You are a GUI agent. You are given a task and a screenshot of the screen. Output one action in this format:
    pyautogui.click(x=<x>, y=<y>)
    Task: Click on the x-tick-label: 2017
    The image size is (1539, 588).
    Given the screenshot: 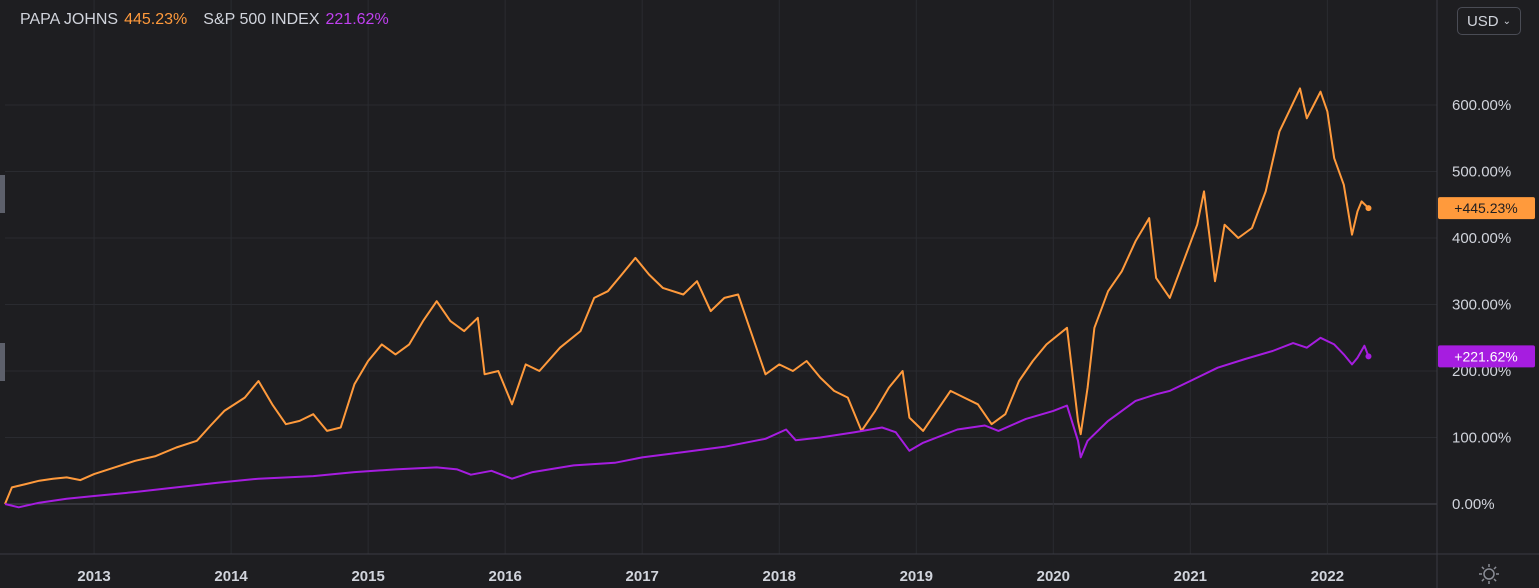 What is the action you would take?
    pyautogui.click(x=642, y=576)
    